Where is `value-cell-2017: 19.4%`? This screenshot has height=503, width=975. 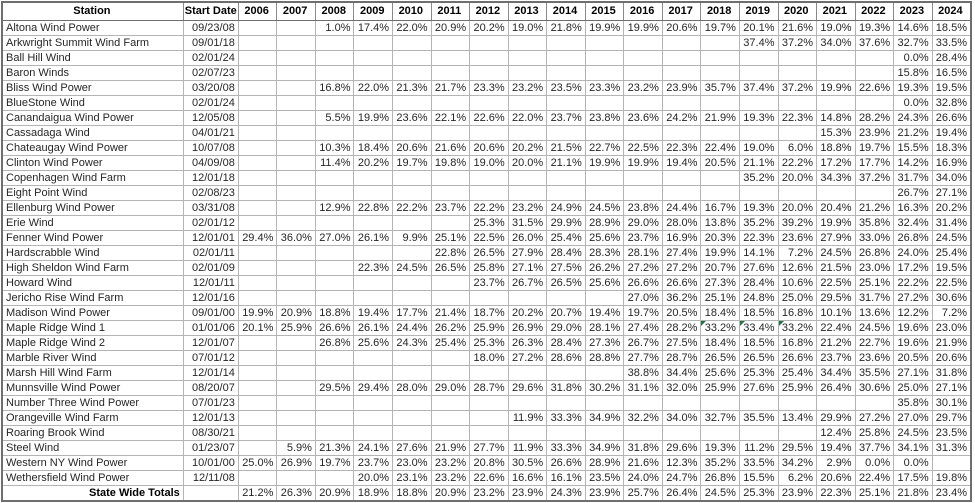 value-cell-2017: 19.4% is located at coordinates (681, 163).